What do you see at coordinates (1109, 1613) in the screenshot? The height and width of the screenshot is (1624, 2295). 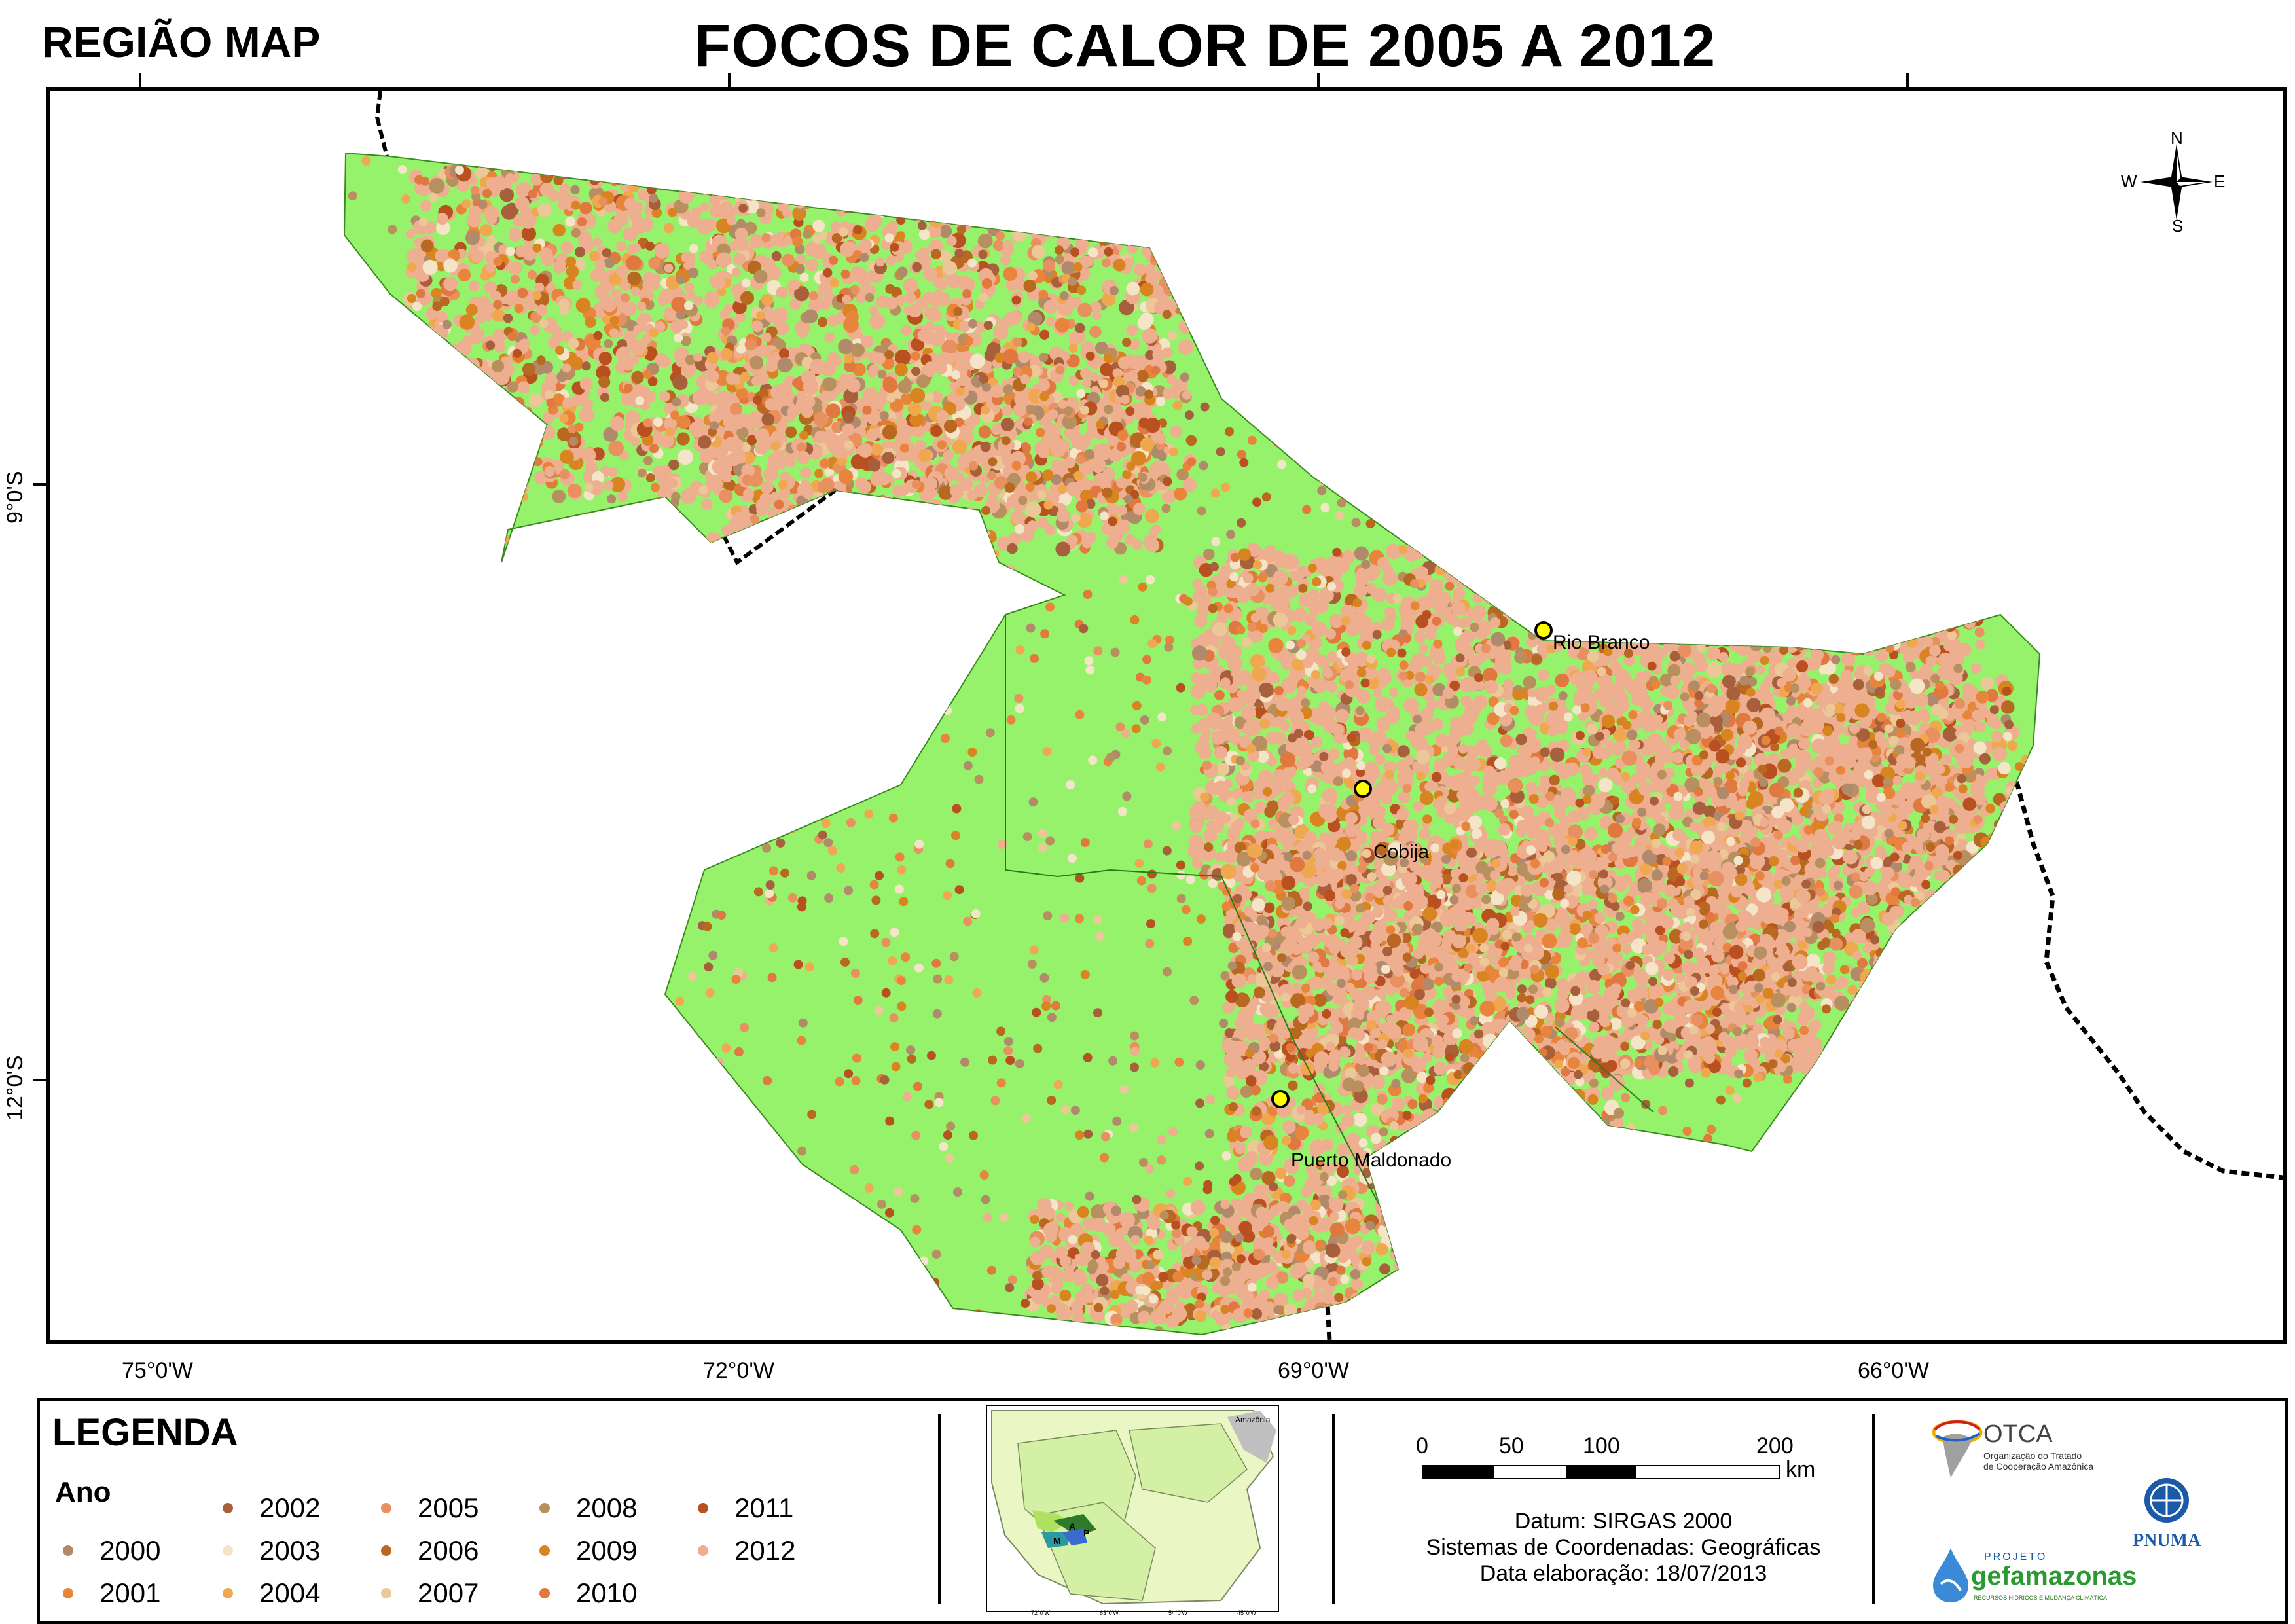 I see `inset-lon-tick: 63°0'W` at bounding box center [1109, 1613].